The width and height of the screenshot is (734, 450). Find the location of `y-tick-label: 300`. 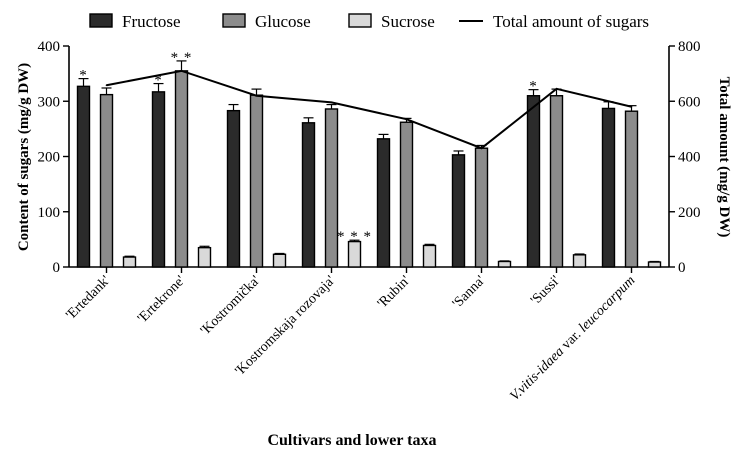

y-tick-label: 300 is located at coordinates (49, 102).